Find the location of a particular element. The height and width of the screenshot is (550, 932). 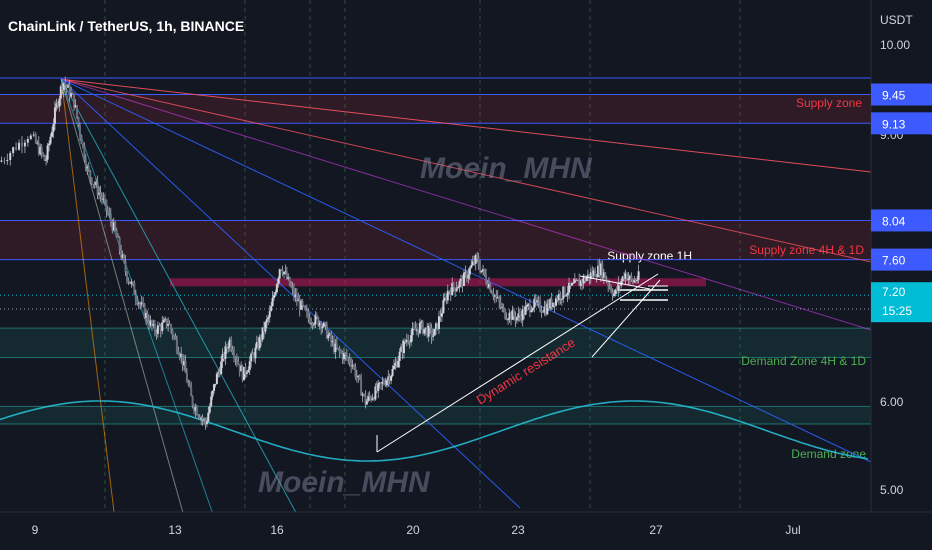

watermark-top: Moein_MHN is located at coordinates (506, 168).